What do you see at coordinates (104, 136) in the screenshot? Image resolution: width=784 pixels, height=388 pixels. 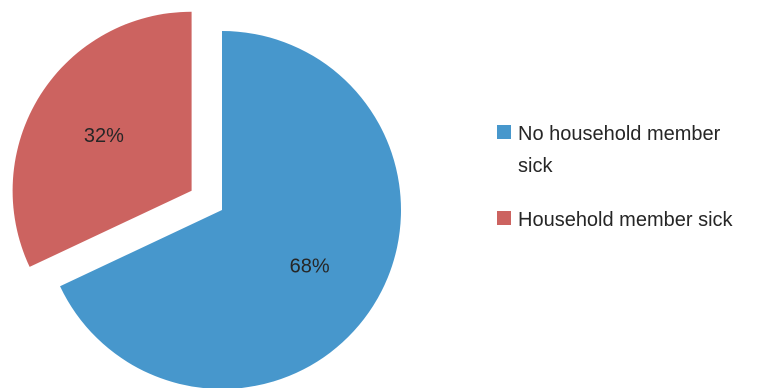 I see `slice-label-household-member-sick: 32%` at bounding box center [104, 136].